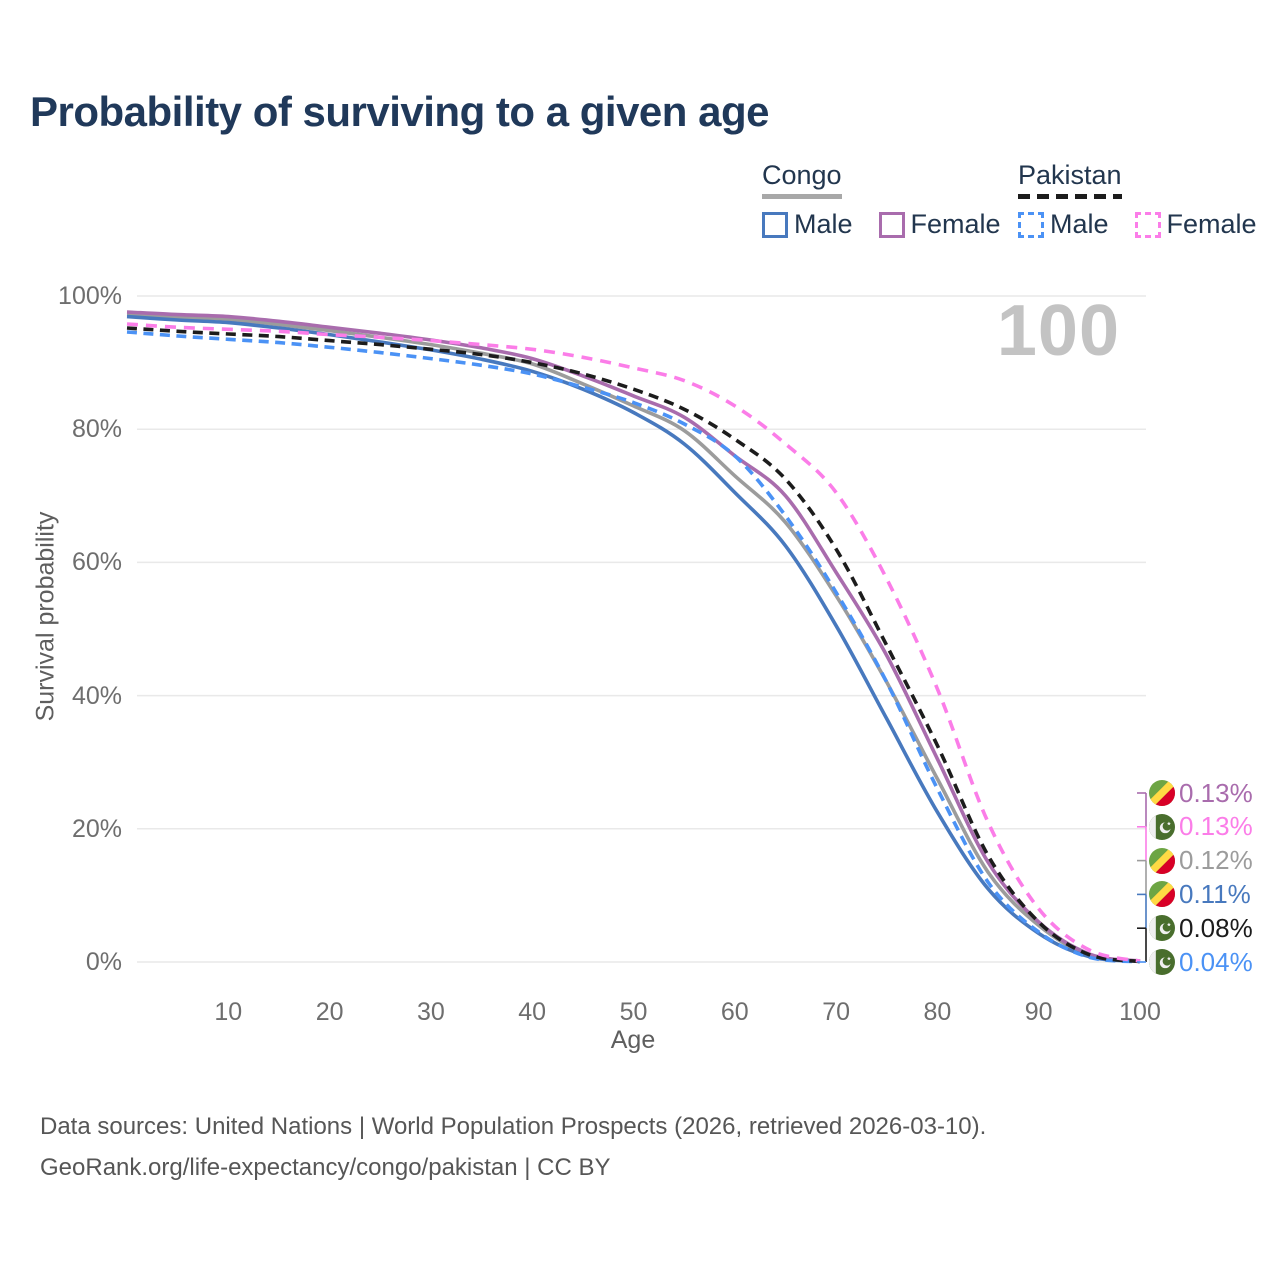 This screenshot has height=1280, width=1280. I want to click on legend-item-congo-male: Male, so click(807, 224).